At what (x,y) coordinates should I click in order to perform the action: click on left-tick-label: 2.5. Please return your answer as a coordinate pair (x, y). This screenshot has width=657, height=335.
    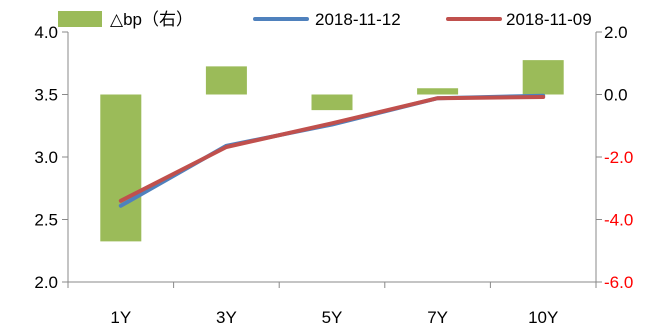
    Looking at the image, I should click on (46, 220).